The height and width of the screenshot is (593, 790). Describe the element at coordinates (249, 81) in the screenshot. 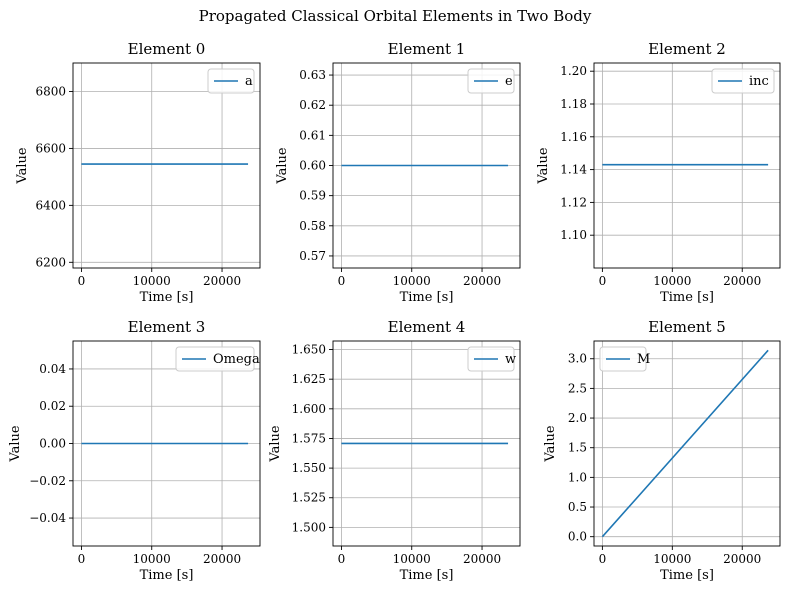

I see `legend-label: a` at that location.